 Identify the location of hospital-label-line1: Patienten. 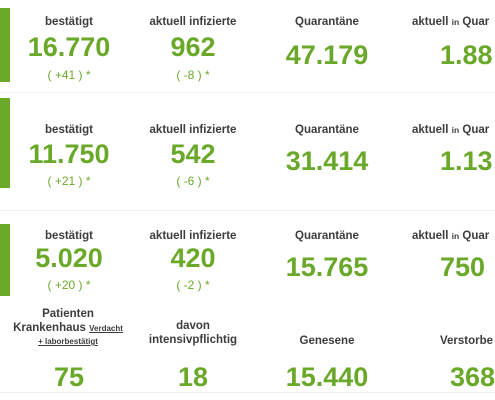
(68, 314).